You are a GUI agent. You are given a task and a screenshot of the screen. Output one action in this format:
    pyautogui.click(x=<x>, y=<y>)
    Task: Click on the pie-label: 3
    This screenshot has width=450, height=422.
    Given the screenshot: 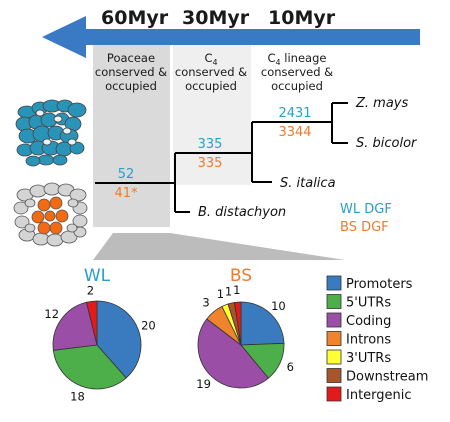 What is the action you would take?
    pyautogui.click(x=205, y=303)
    